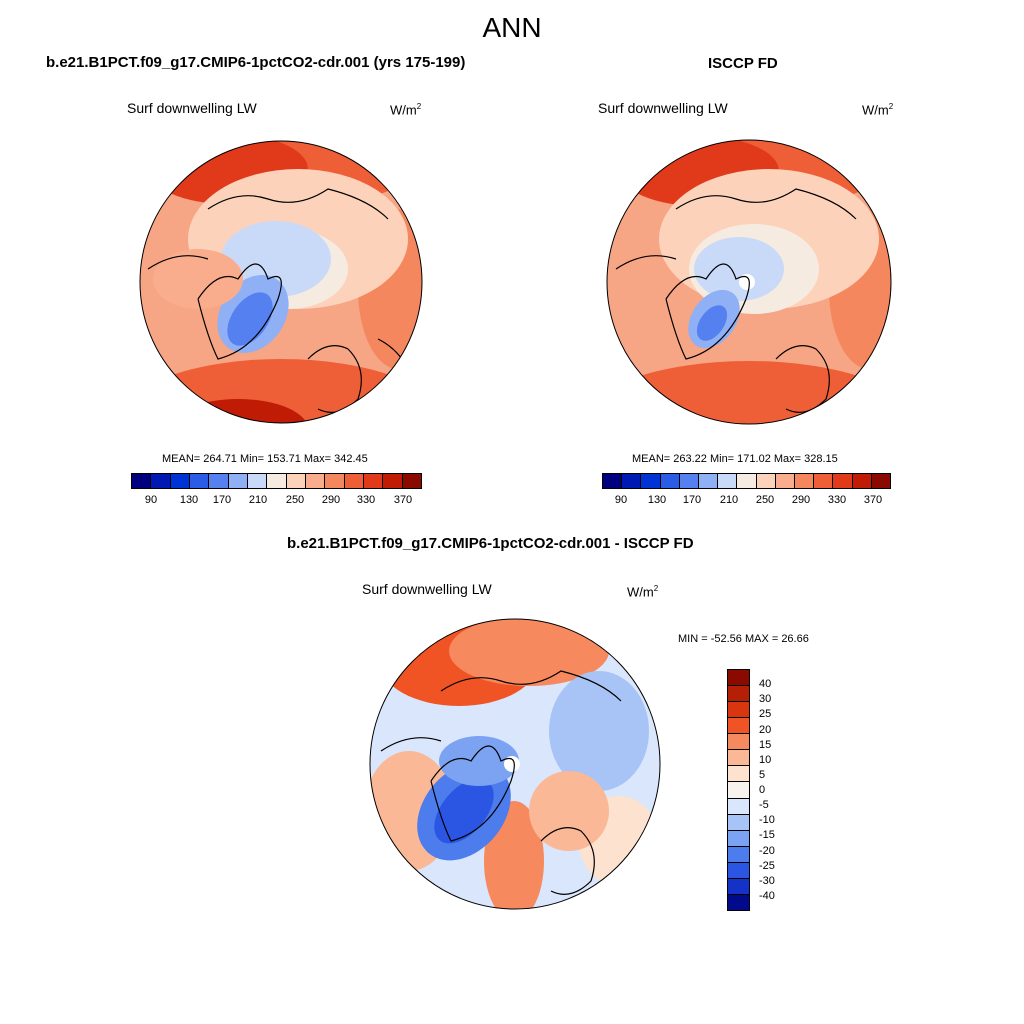 This screenshot has width=1024, height=1024. I want to click on colorbar-tick-label: 15, so click(765, 744).